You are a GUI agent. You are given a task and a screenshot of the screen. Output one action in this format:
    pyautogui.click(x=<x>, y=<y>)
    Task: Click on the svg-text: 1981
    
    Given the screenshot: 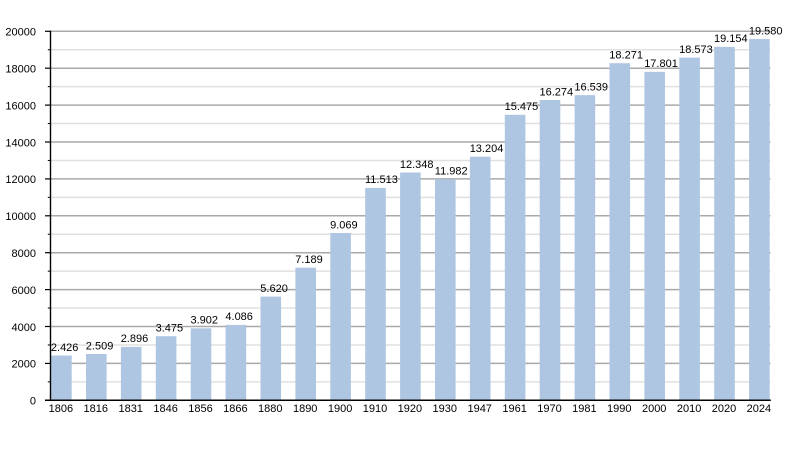 What is the action you would take?
    pyautogui.click(x=584, y=409)
    